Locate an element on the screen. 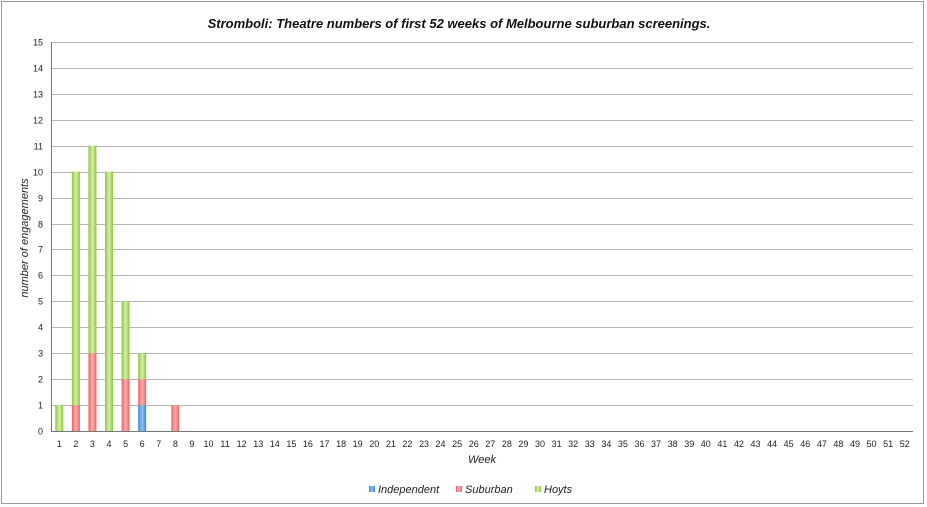 The image size is (927, 507). x-axis-label: Week is located at coordinates (482, 460).